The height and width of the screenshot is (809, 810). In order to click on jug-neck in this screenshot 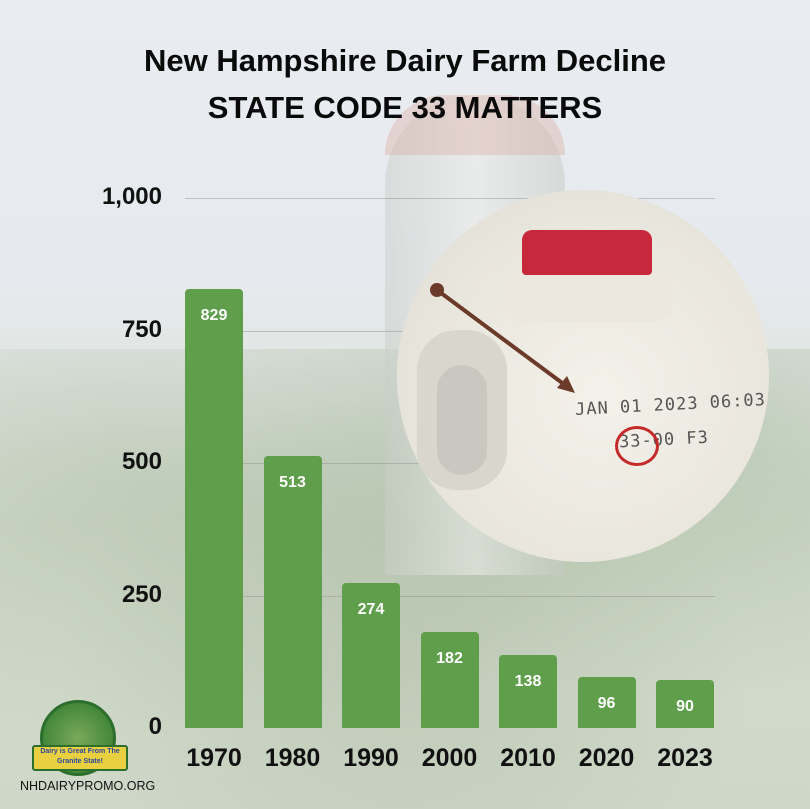, I will do `click(587, 297)`.